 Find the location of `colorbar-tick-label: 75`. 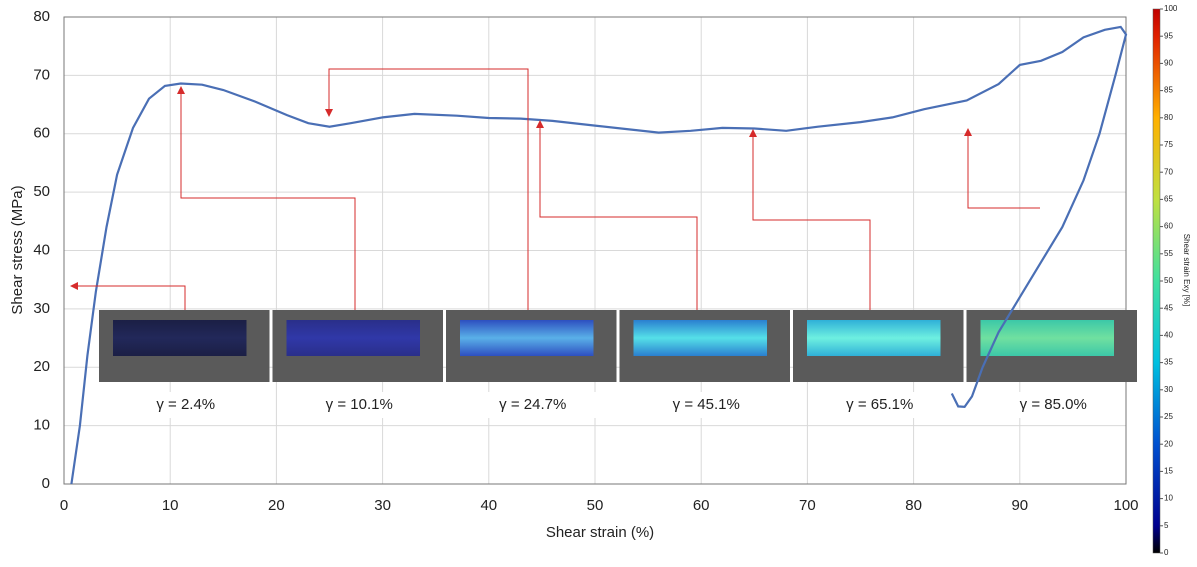

colorbar-tick-label: 75 is located at coordinates (1168, 144).